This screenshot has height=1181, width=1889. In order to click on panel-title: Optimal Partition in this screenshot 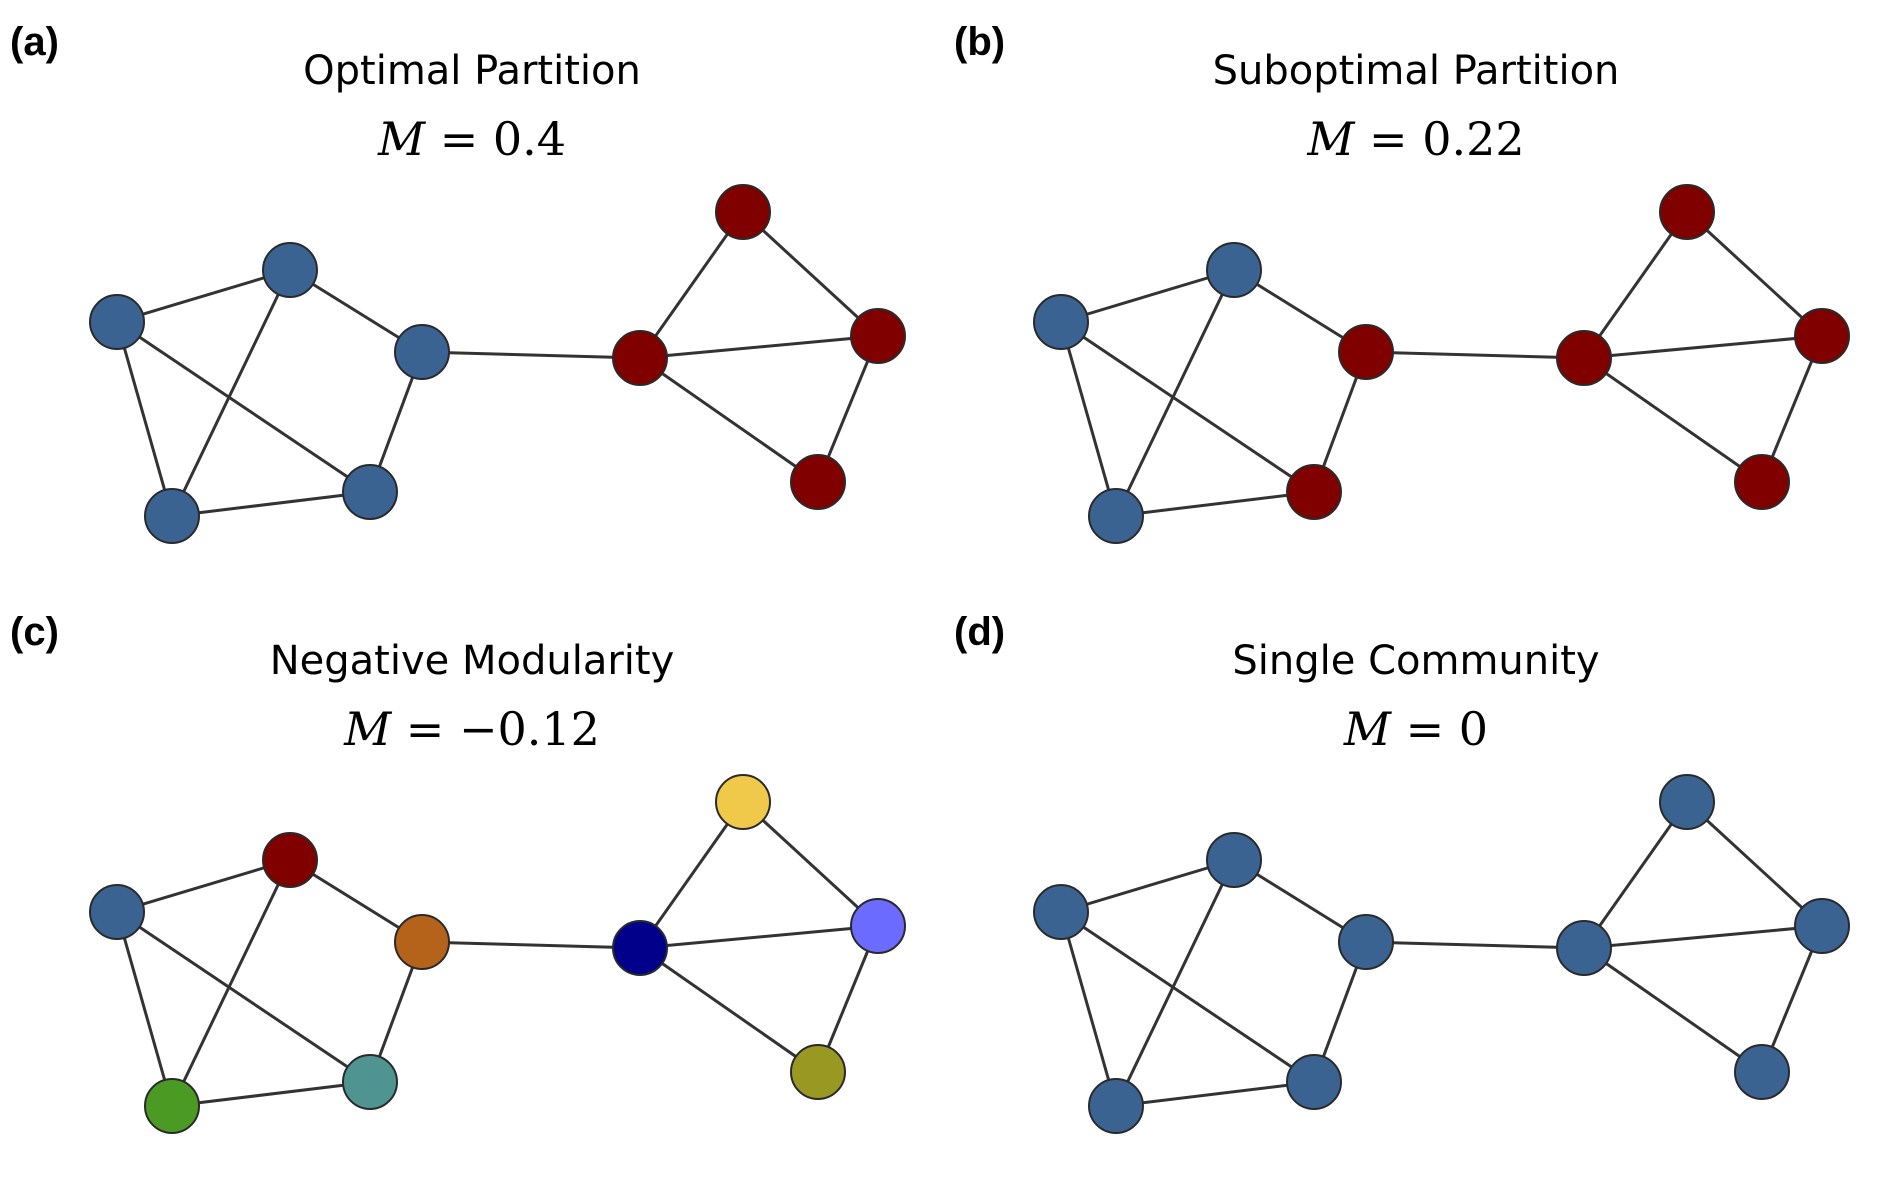, I will do `click(472, 71)`.